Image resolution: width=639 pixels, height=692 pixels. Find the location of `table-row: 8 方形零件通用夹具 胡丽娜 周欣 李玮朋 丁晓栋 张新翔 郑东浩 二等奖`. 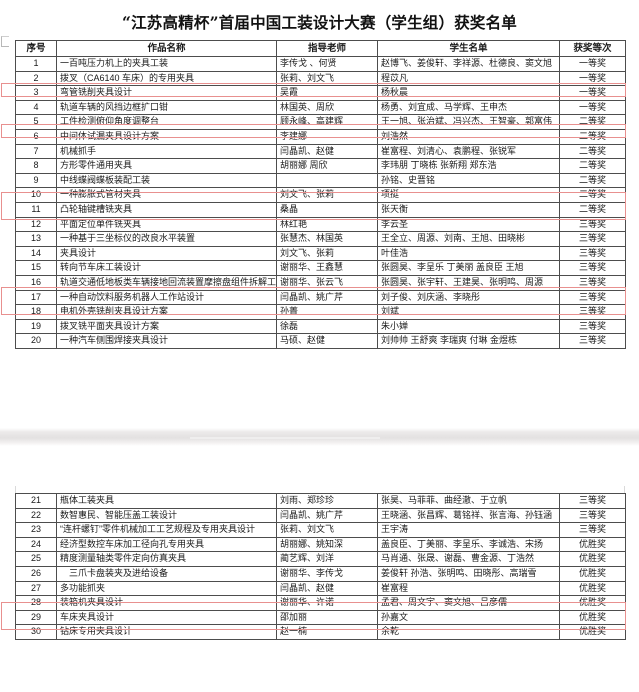

table-row: 8 方形零件通用夹具 胡丽娜 周欣 李玮朋 丁晓栋 张新翔 郑东浩 二等奖 is located at coordinates (320, 166).